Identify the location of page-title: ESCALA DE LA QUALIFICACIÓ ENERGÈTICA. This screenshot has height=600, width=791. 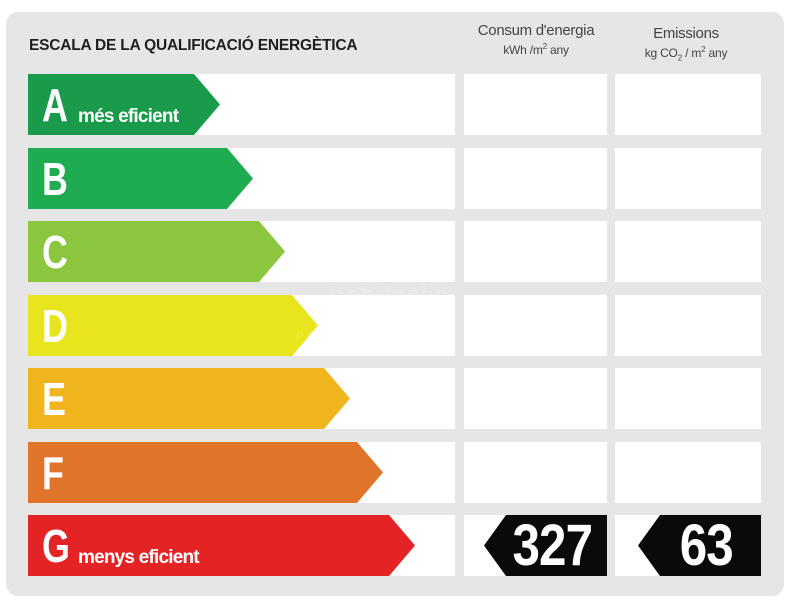
(193, 45).